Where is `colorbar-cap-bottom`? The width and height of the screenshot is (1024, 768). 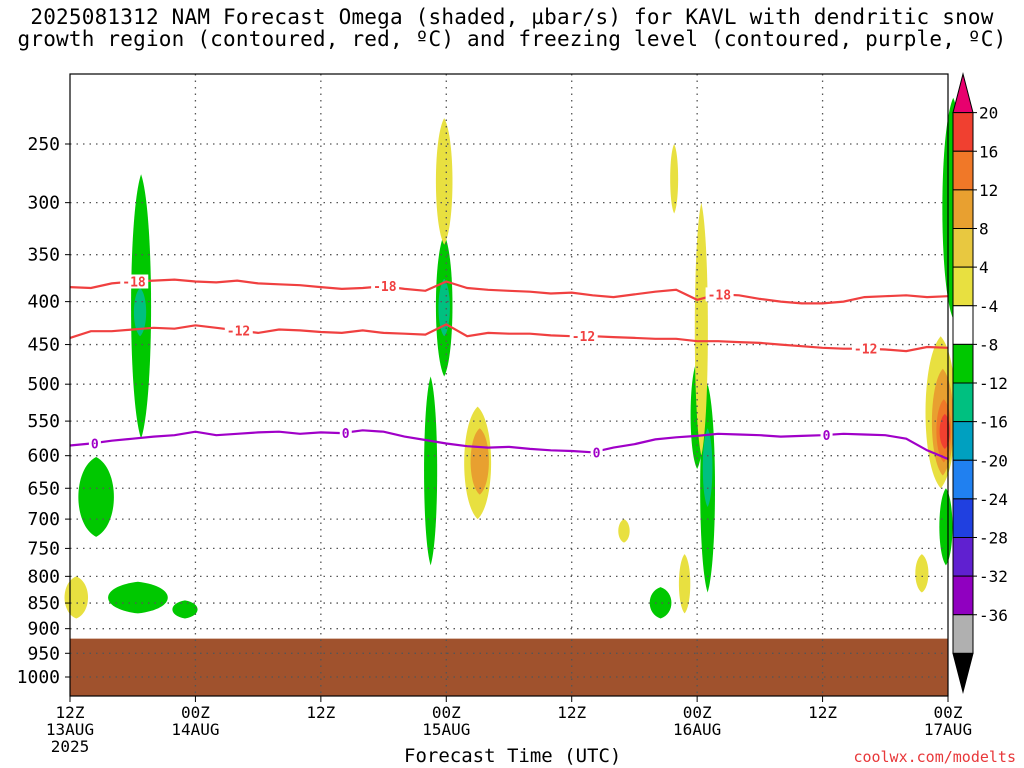
colorbar-cap-bottom is located at coordinates (963, 673).